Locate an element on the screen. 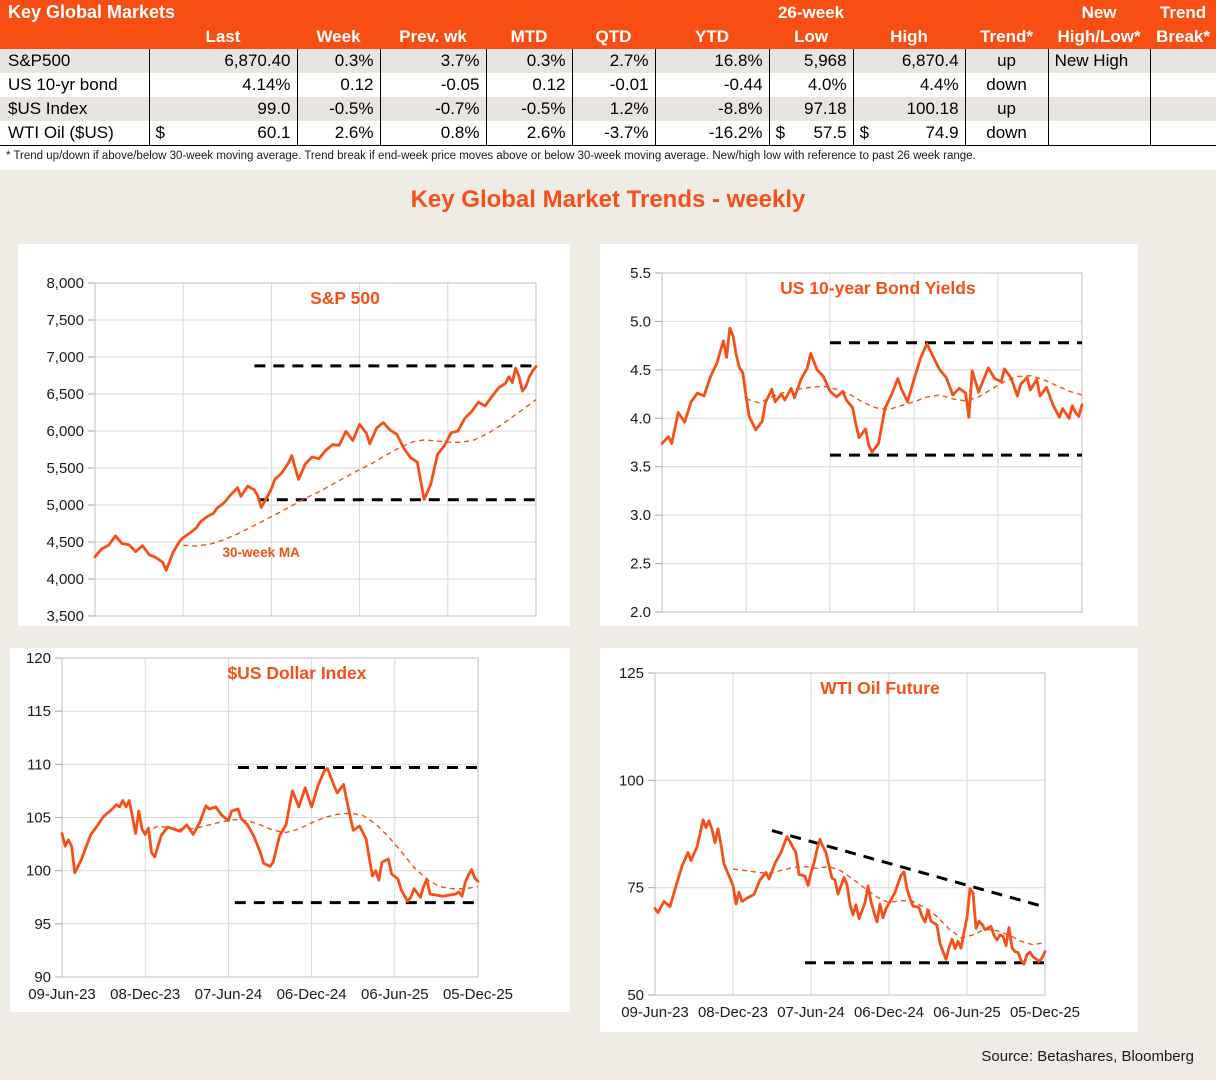 Image resolution: width=1216 pixels, height=1080 pixels. group-header-26-week: 26-week is located at coordinates (811, 12).